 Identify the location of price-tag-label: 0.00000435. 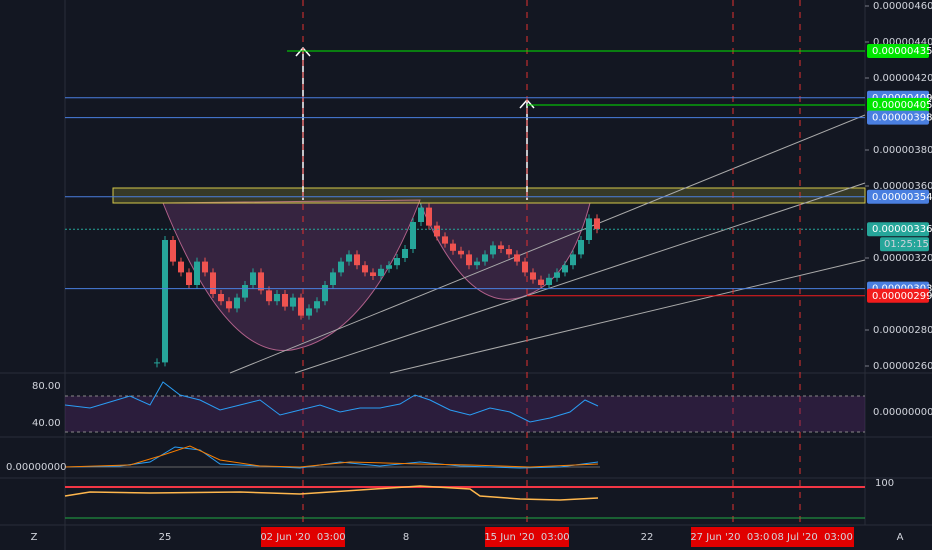
(902, 51).